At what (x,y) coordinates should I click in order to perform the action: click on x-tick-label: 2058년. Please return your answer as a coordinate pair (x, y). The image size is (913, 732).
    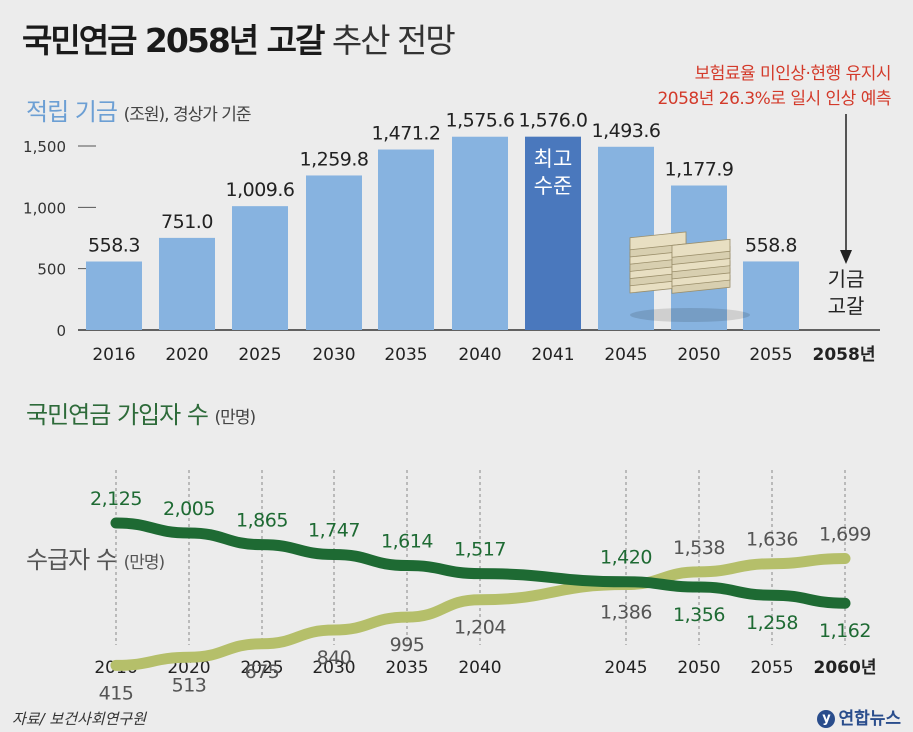
    Looking at the image, I should click on (844, 355).